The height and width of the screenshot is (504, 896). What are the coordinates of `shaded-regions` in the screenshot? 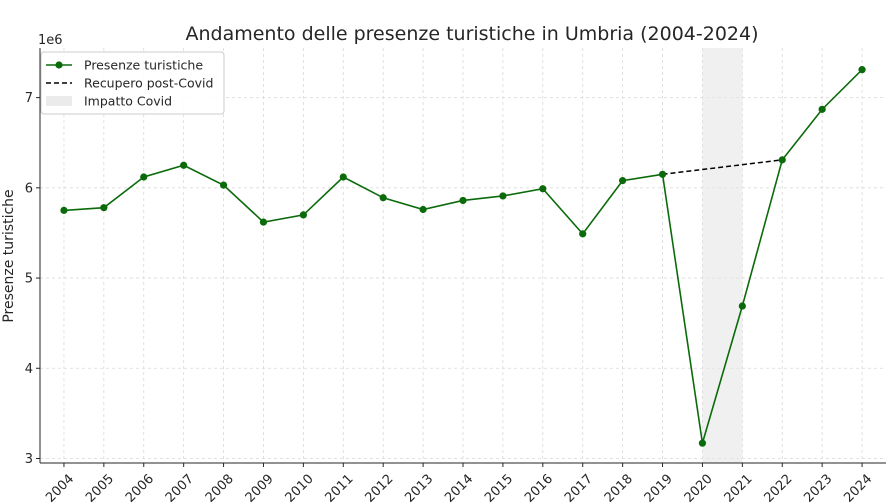 It's located at (722, 255).